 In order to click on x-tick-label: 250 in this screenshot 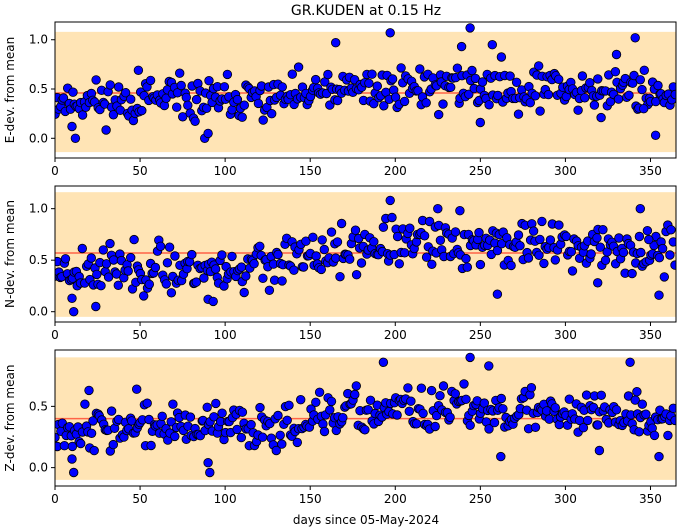, I will do `click(480, 171)`.